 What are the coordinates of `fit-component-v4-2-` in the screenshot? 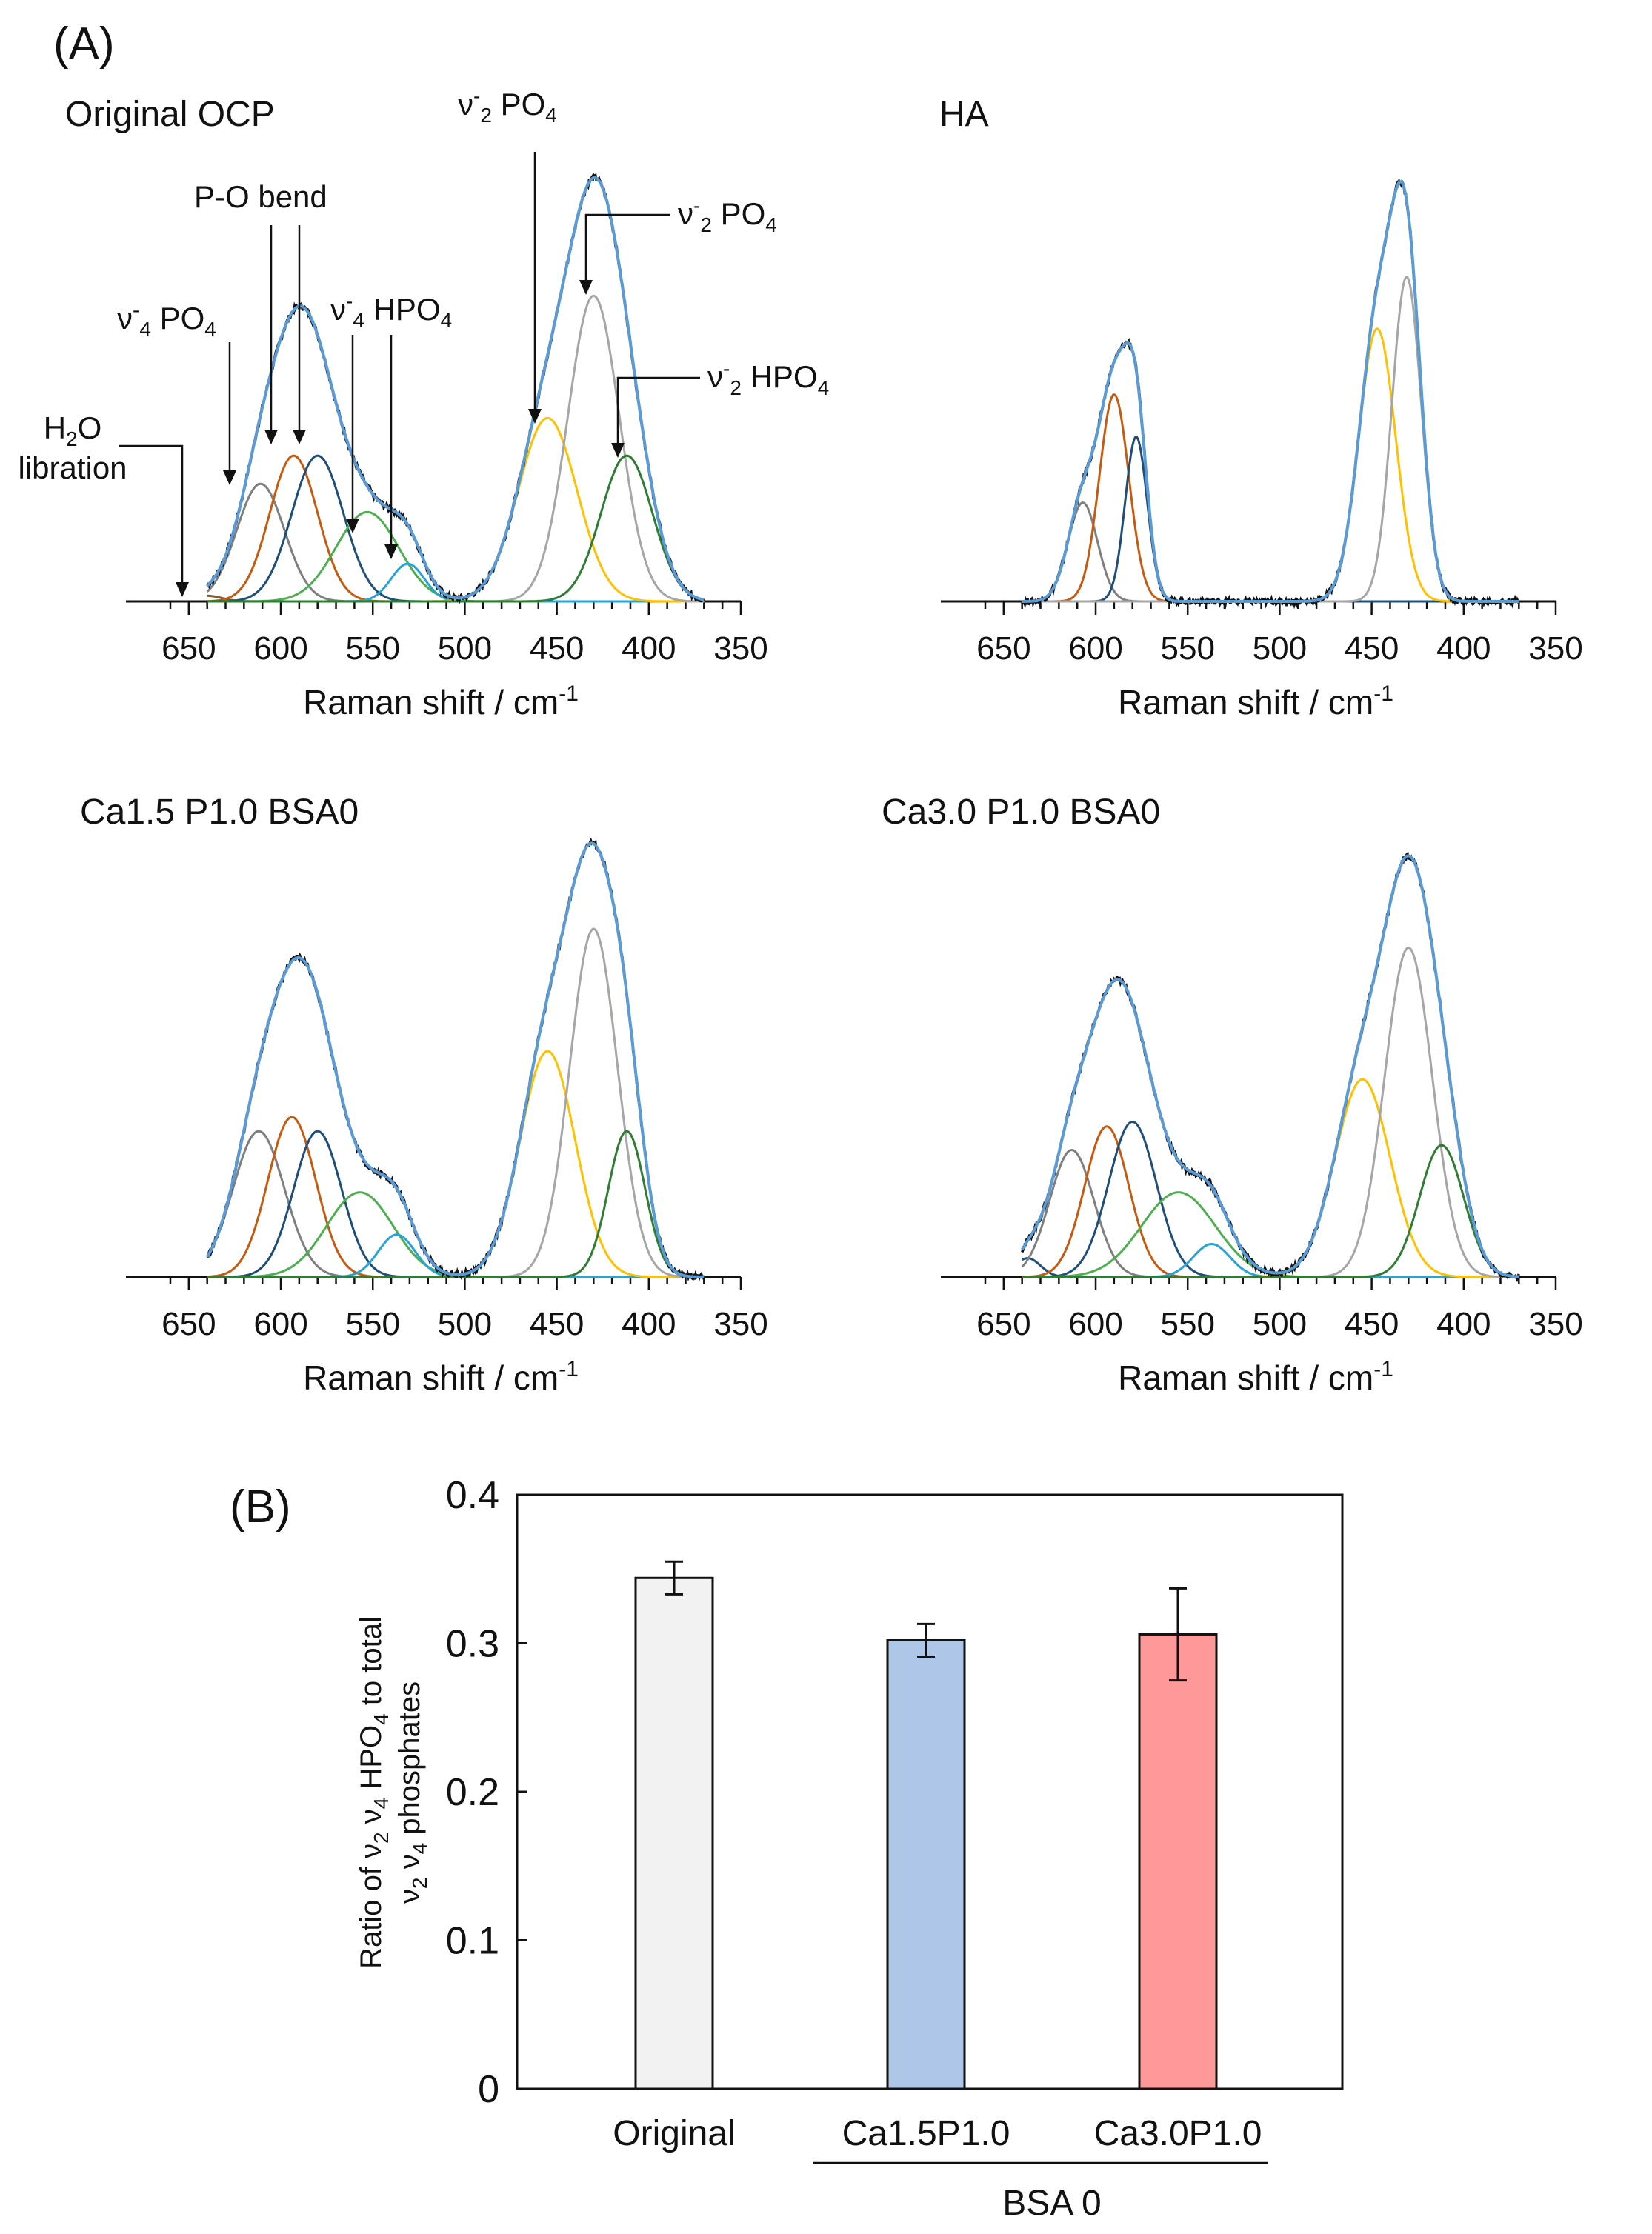 It's located at (1270, 498).